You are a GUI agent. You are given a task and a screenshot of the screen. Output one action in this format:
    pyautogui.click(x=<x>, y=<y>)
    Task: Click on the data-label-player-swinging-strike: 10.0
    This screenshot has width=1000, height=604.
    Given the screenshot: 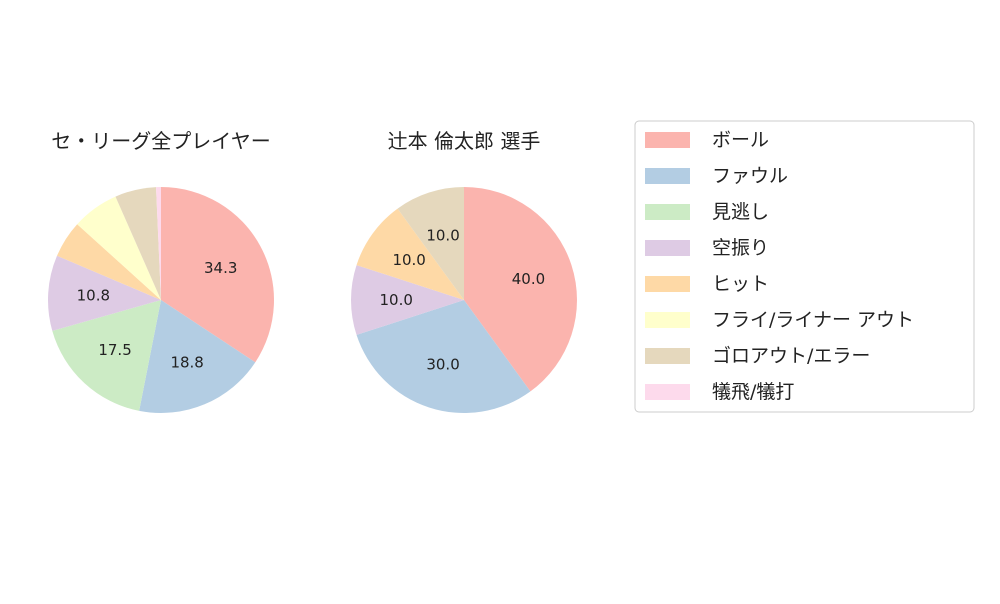 What is the action you would take?
    pyautogui.click(x=395, y=300)
    